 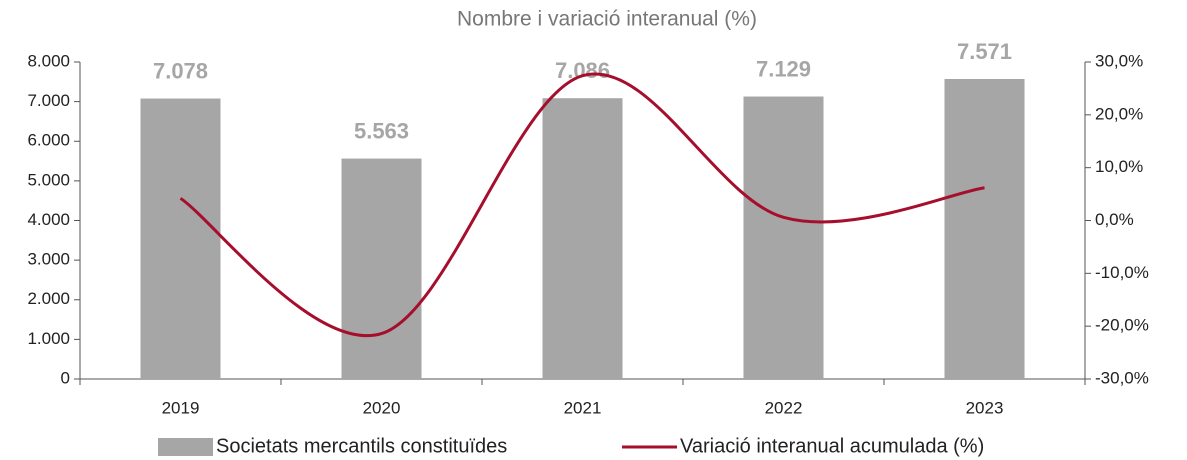 I want to click on y2-tick-label: 30,0%, so click(x=1119, y=60).